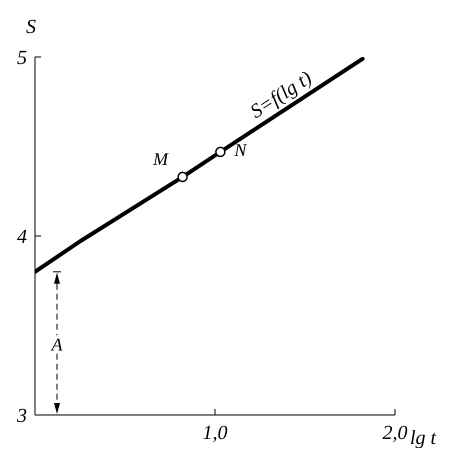 The image size is (465, 456). Describe the element at coordinates (21, 416) in the screenshot. I see `y-tick-label: 3` at that location.